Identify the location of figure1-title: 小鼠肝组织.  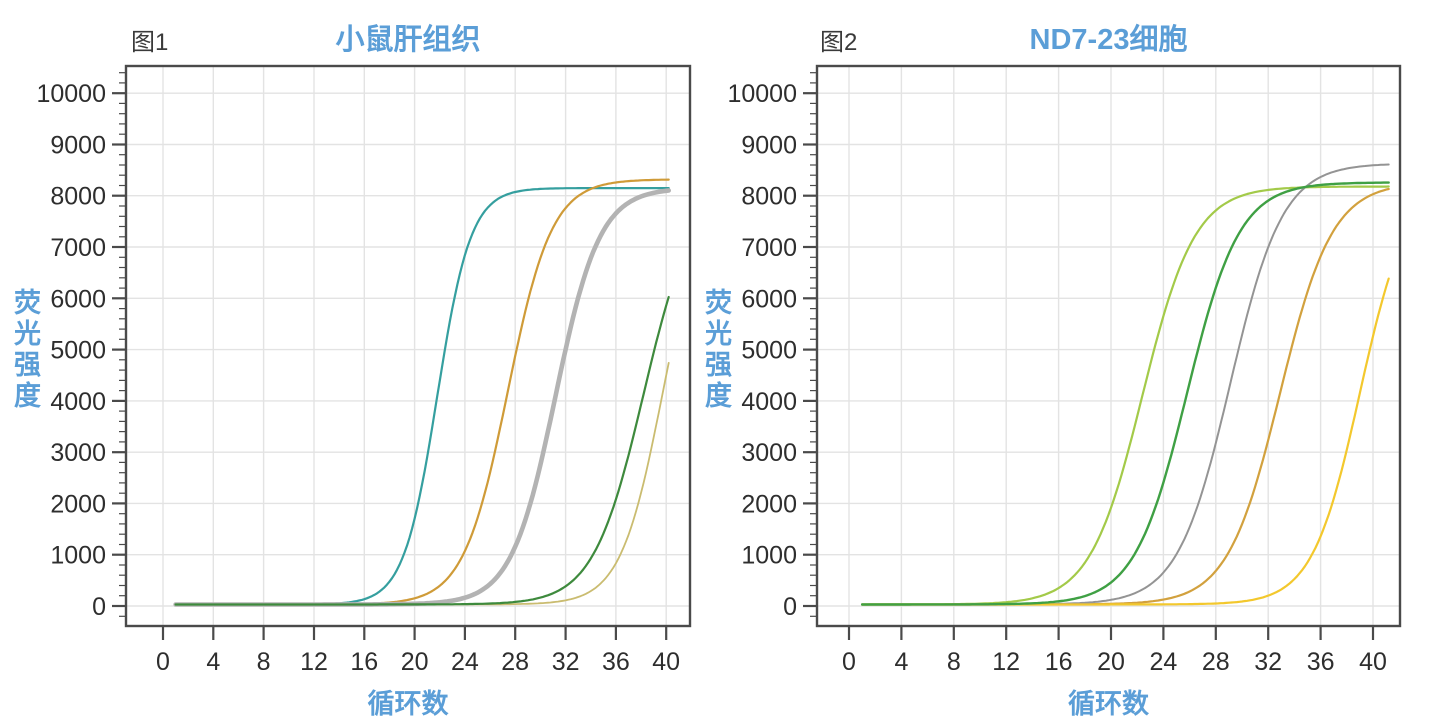
(408, 40).